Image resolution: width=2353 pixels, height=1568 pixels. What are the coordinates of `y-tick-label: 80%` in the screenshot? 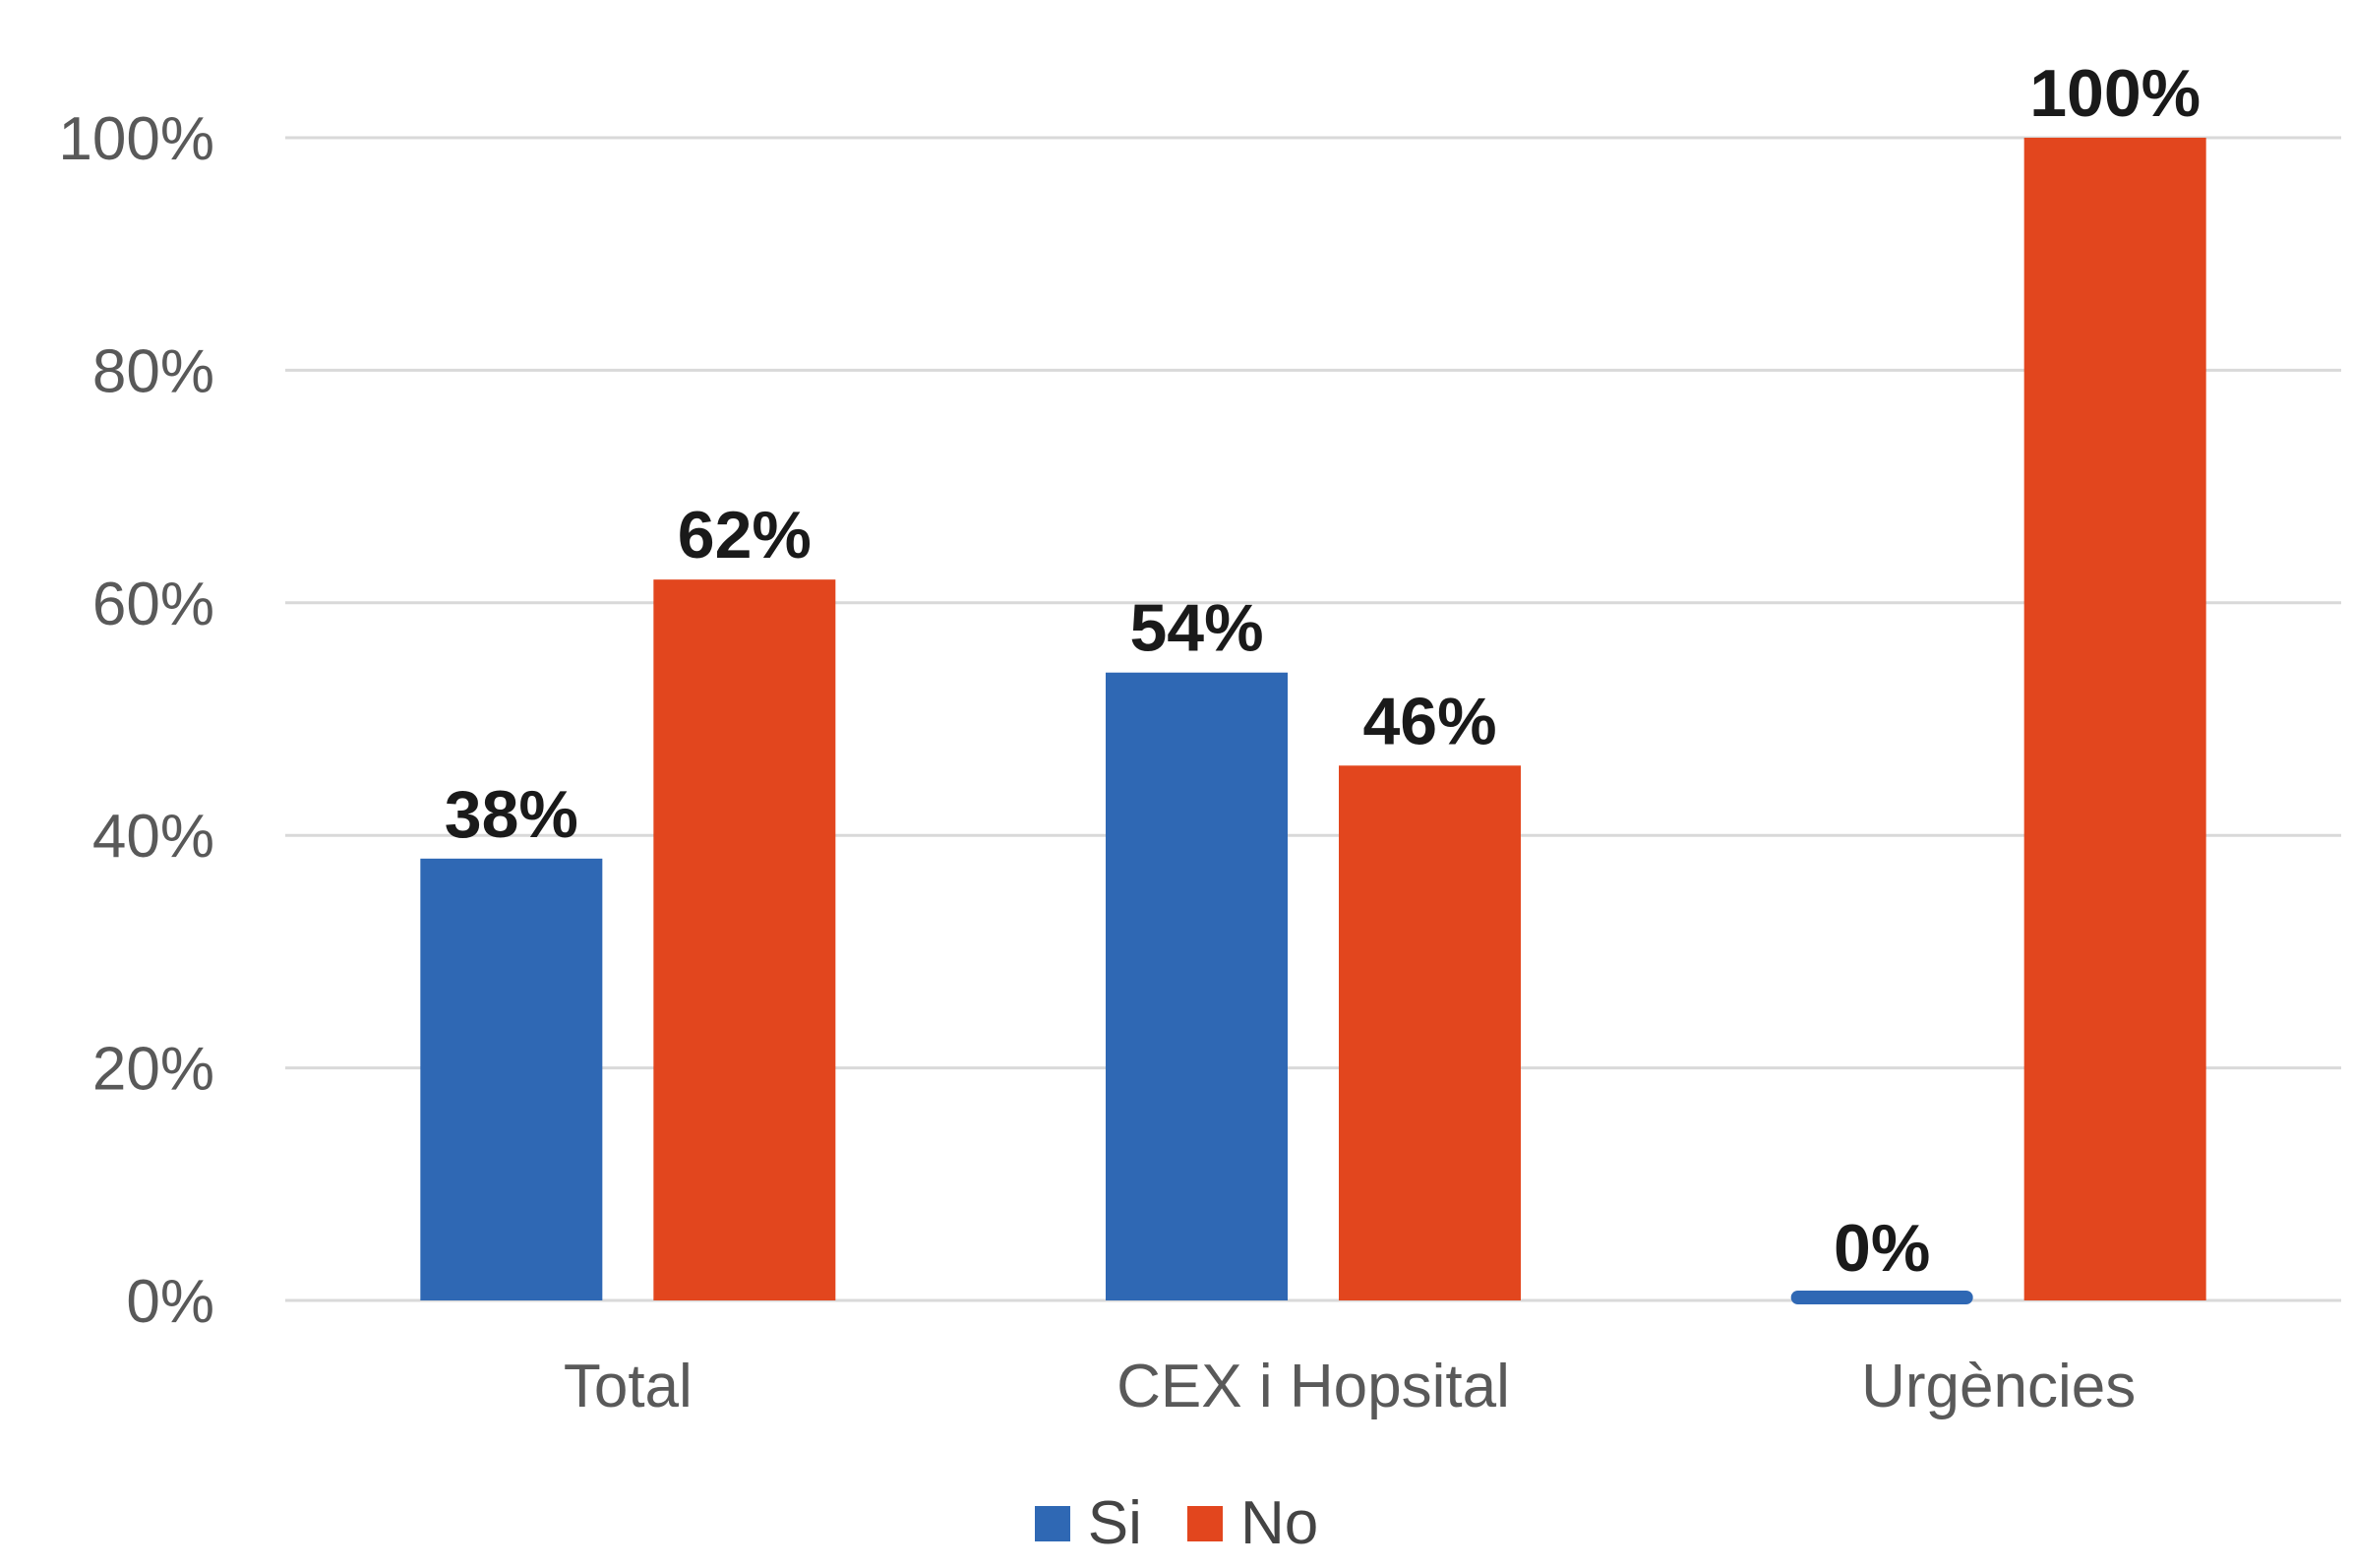 It's located at (153, 371).